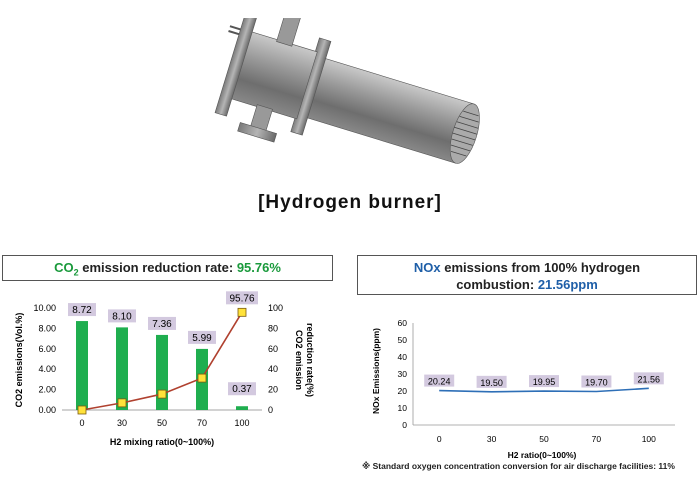  I want to click on co2-y2-tick-label: 60, so click(273, 349).